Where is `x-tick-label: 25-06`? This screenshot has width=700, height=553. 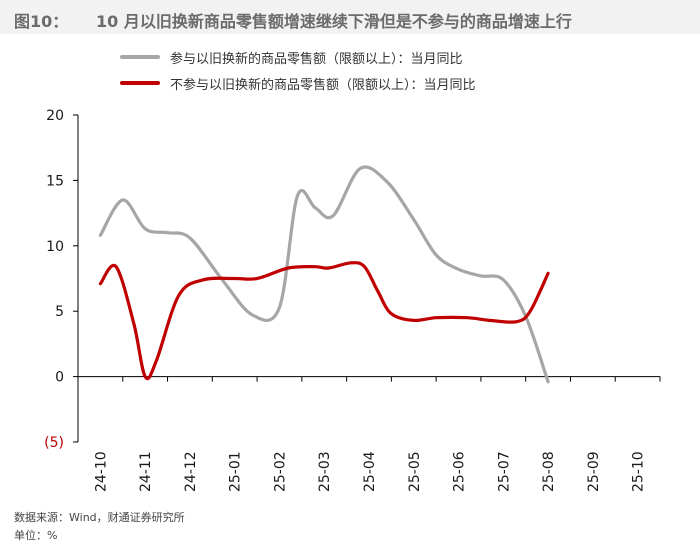
x-tick-label: 25-06 is located at coordinates (460, 471).